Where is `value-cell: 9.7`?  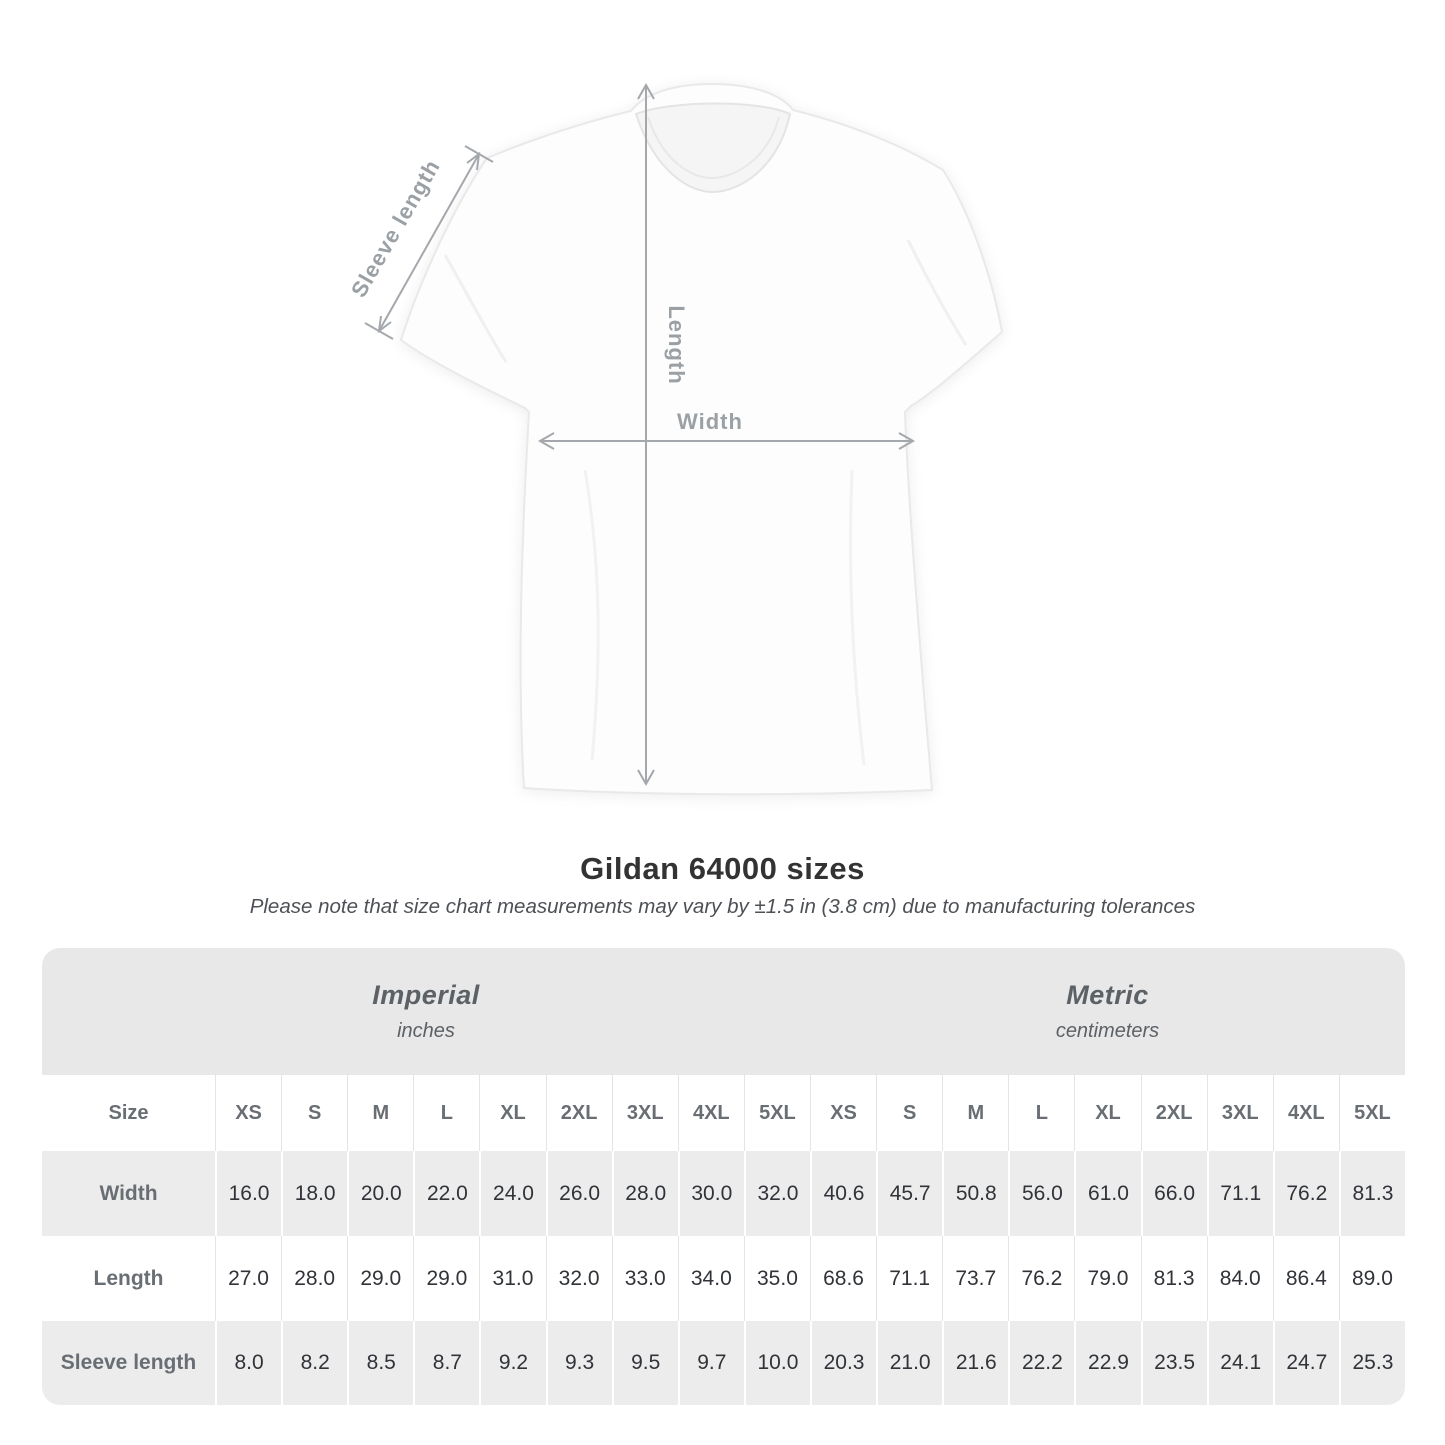 value-cell: 9.7 is located at coordinates (710, 1363).